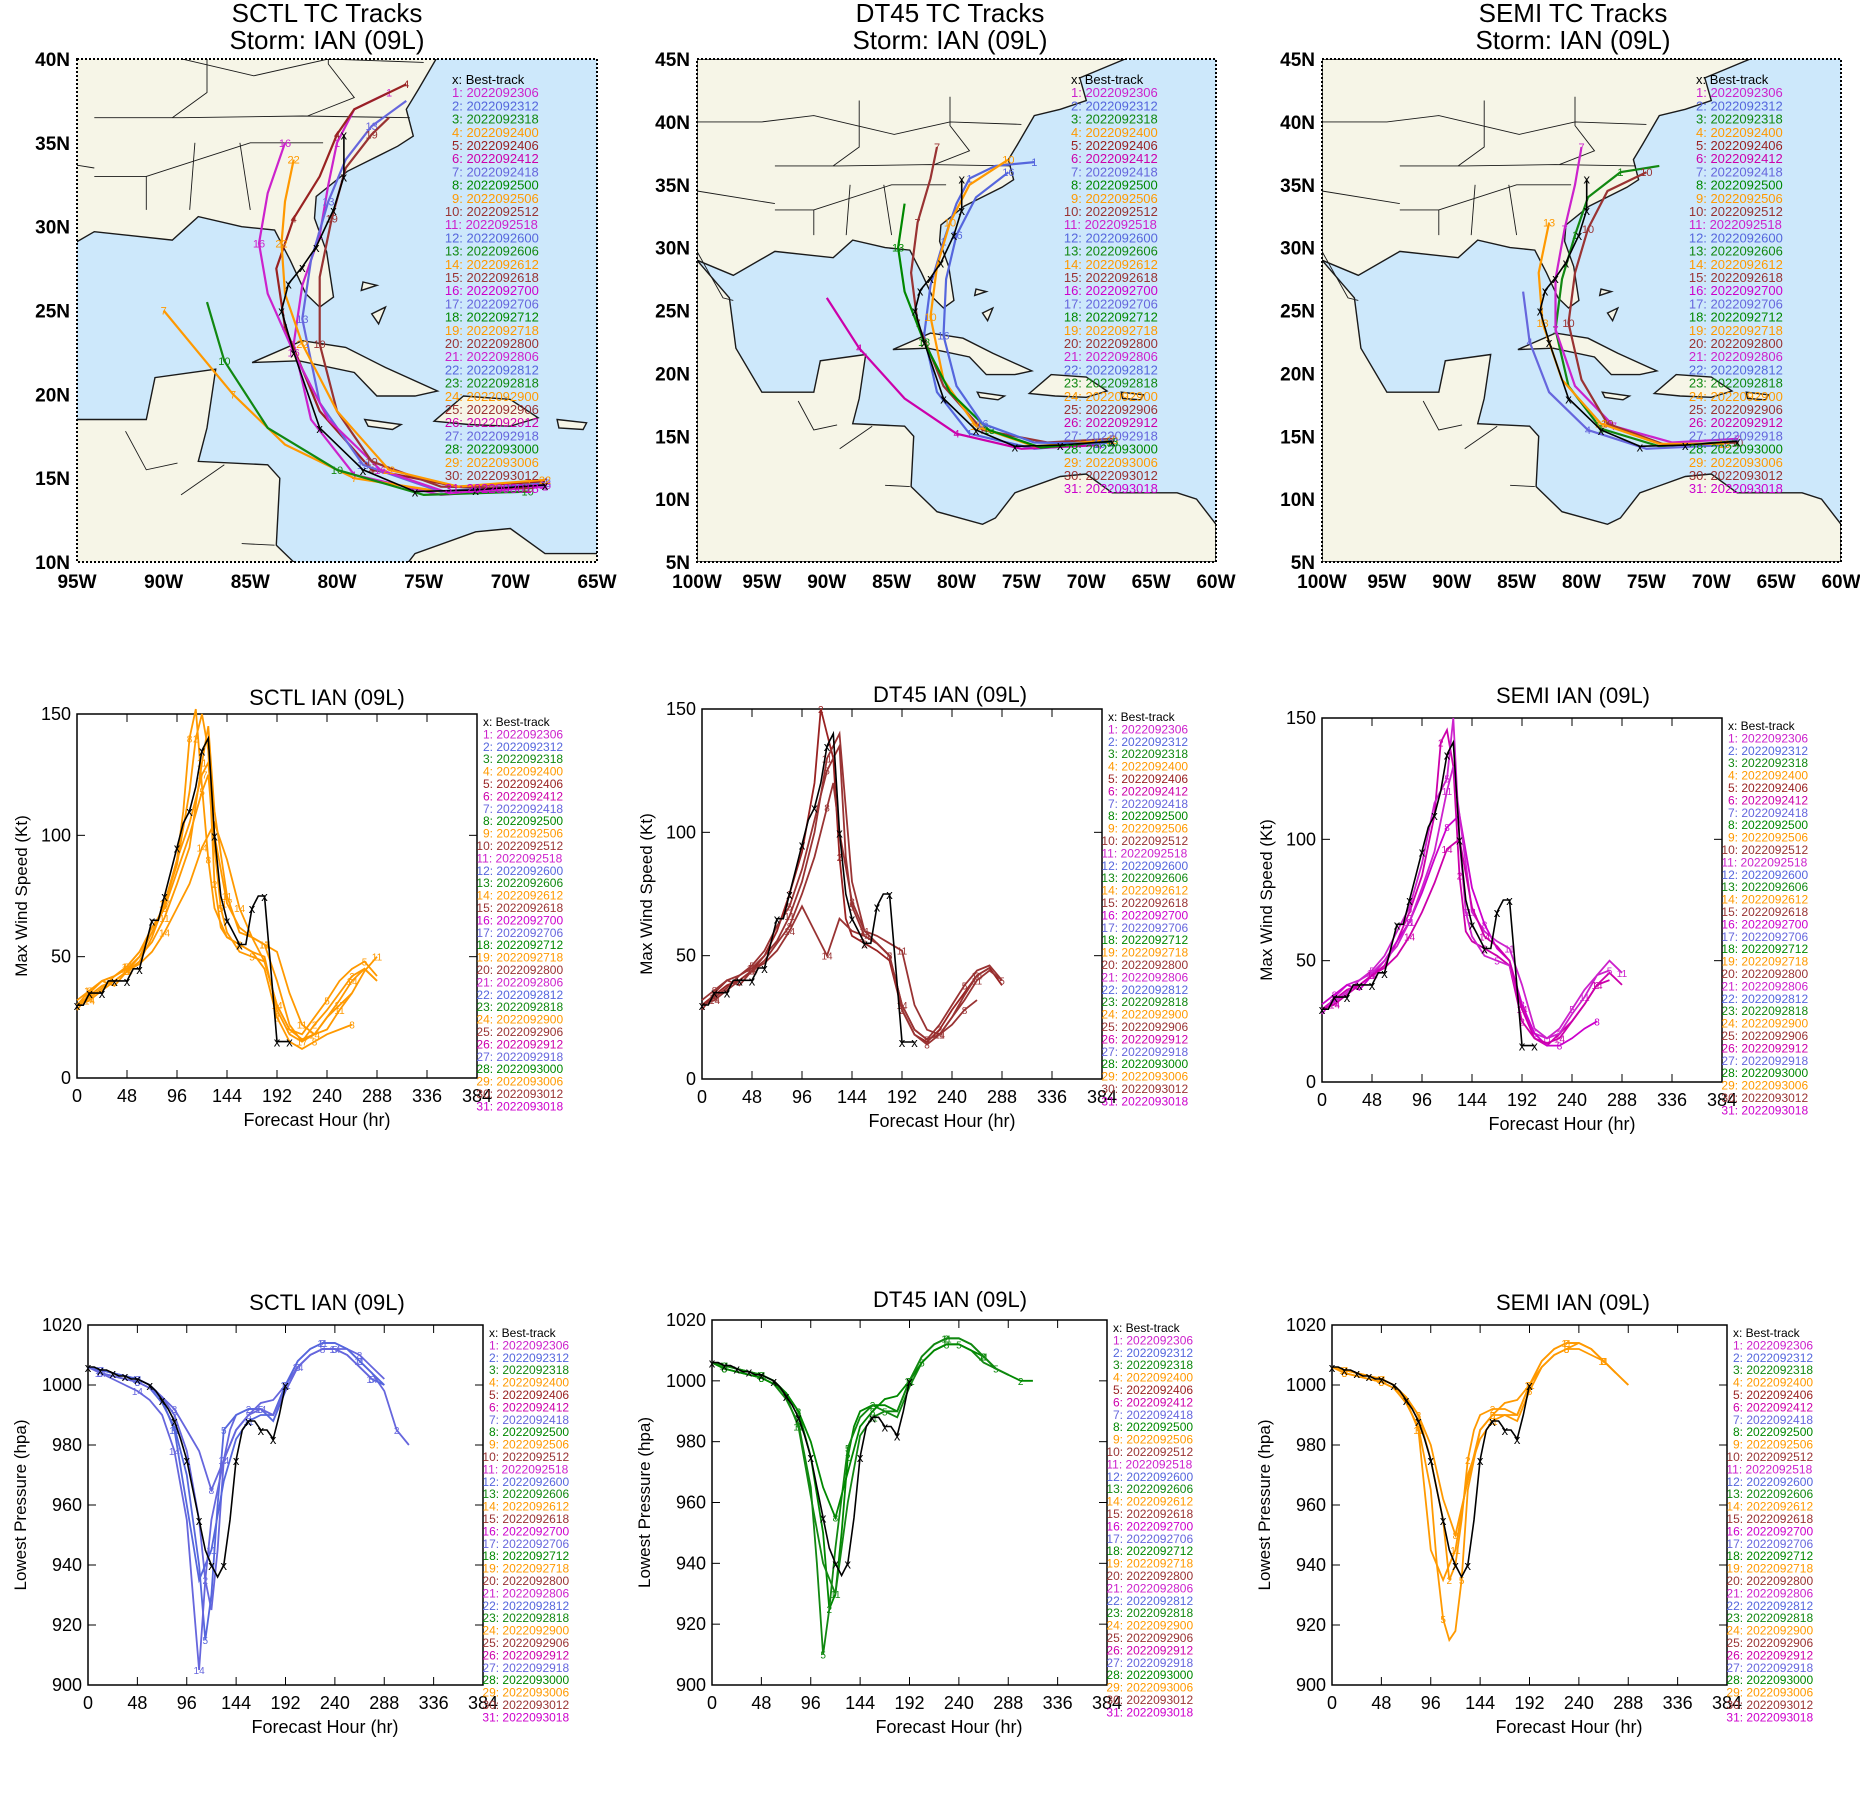  I want to click on legend-entry: 16: 2022092700, so click(1736, 290).